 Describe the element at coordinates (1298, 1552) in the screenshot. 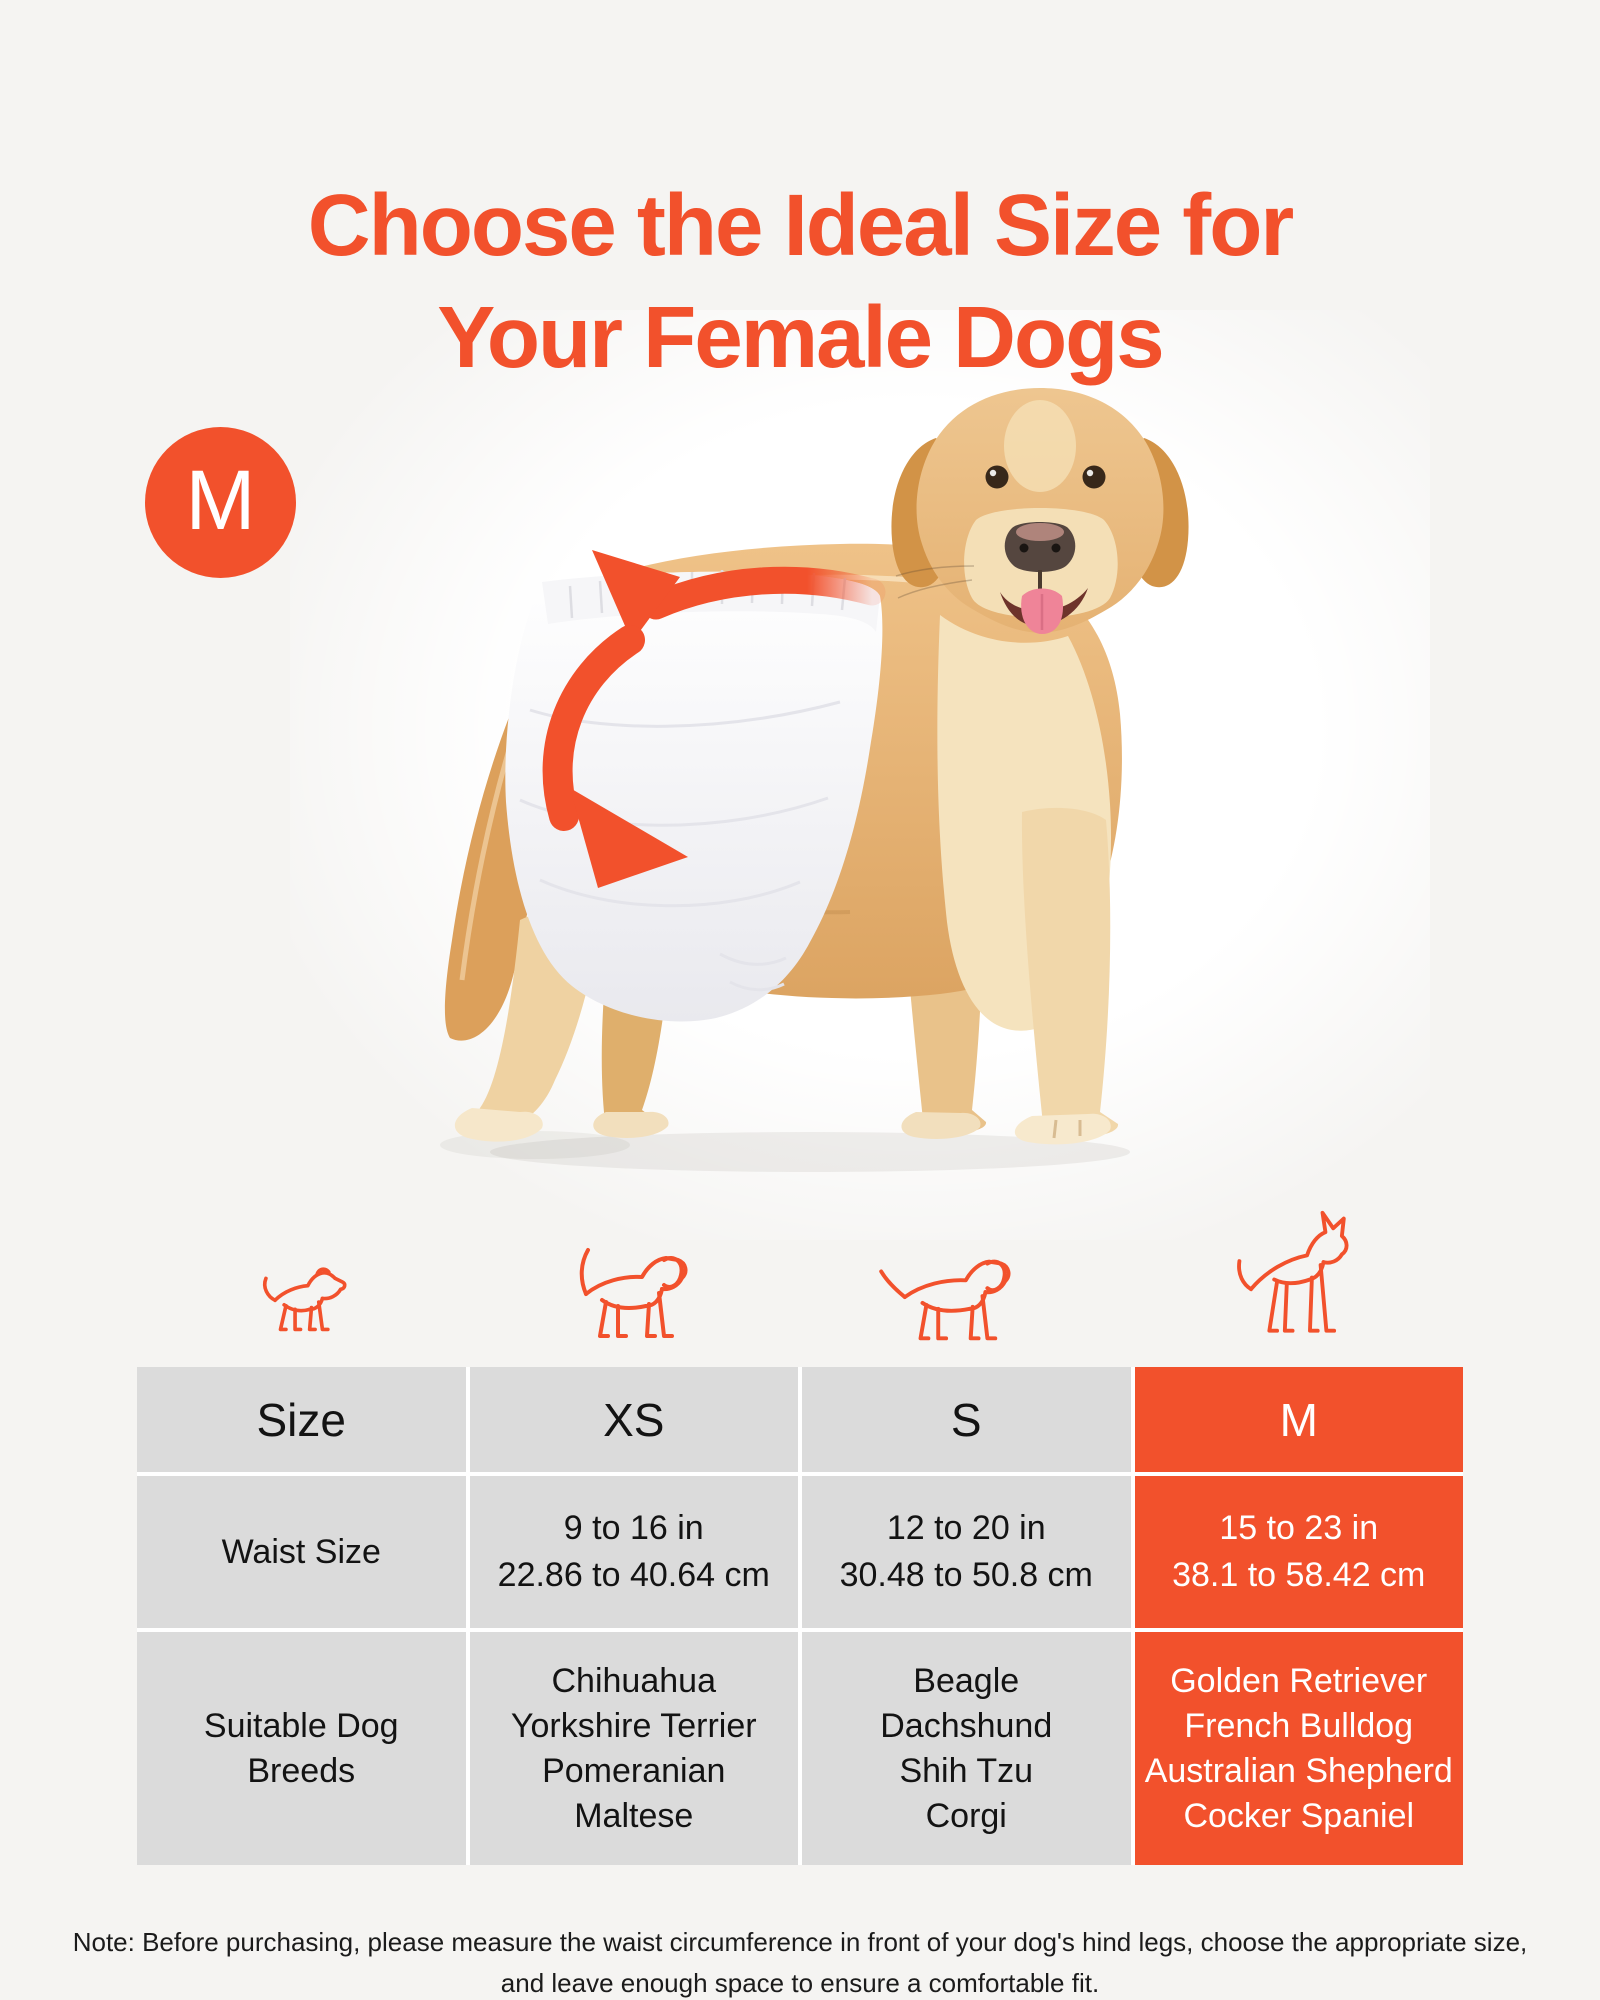

I see `waist-size-m-cell: 15 to 23 in 38.1 to 58.42 cm` at that location.